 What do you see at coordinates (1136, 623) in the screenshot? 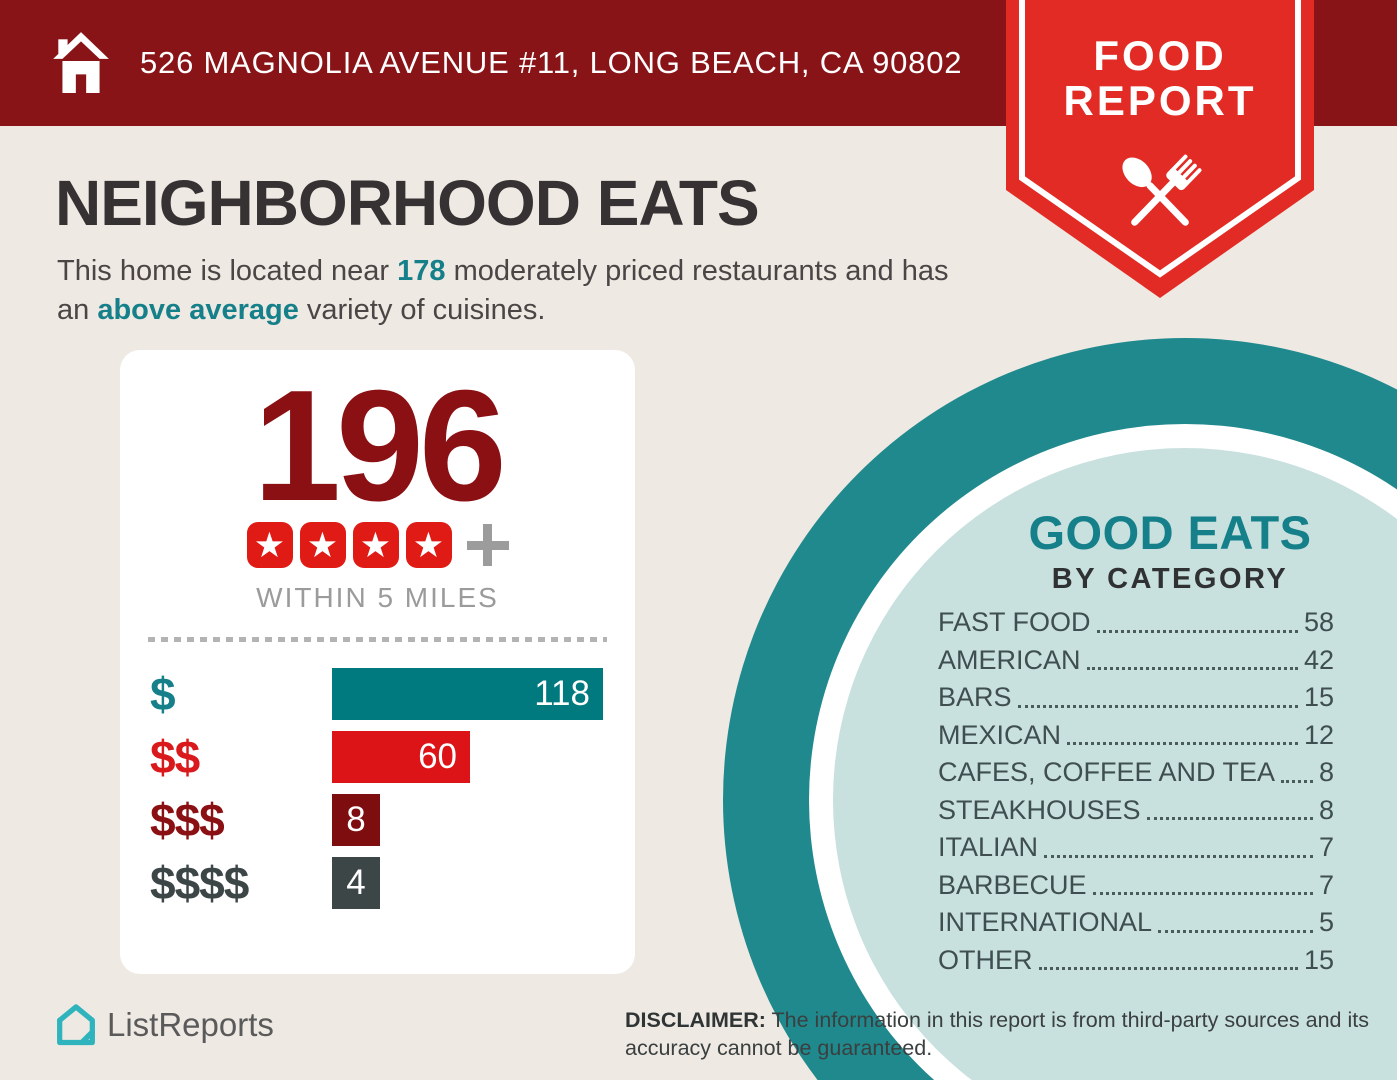
I see `category-row: FAST FOOD 58` at bounding box center [1136, 623].